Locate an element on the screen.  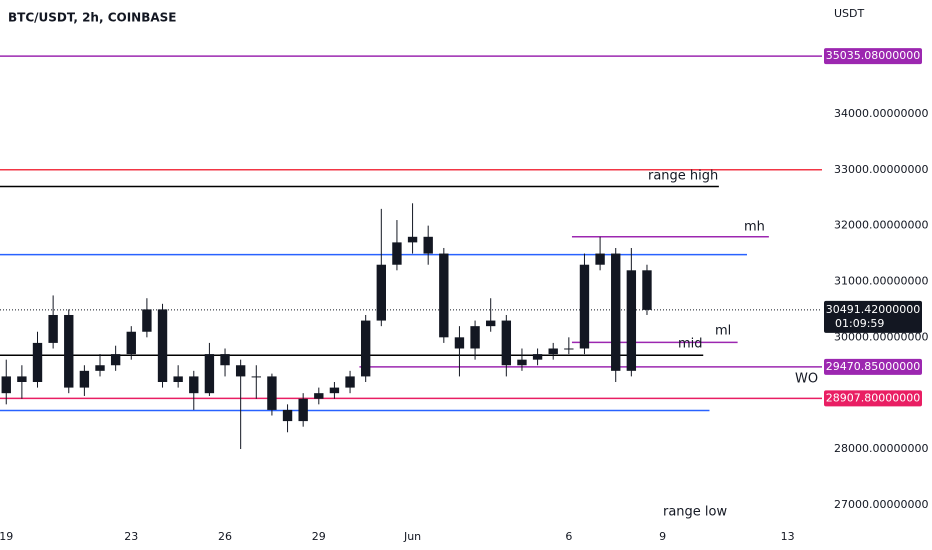
countdown-label: 01:09:59 is located at coordinates (859, 323).